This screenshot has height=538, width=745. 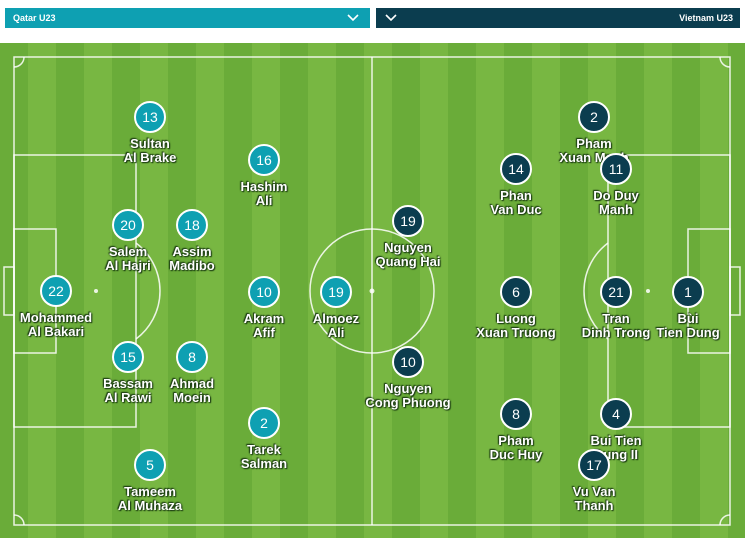 What do you see at coordinates (516, 447) in the screenshot?
I see `player-name: Pham Duc Huy` at bounding box center [516, 447].